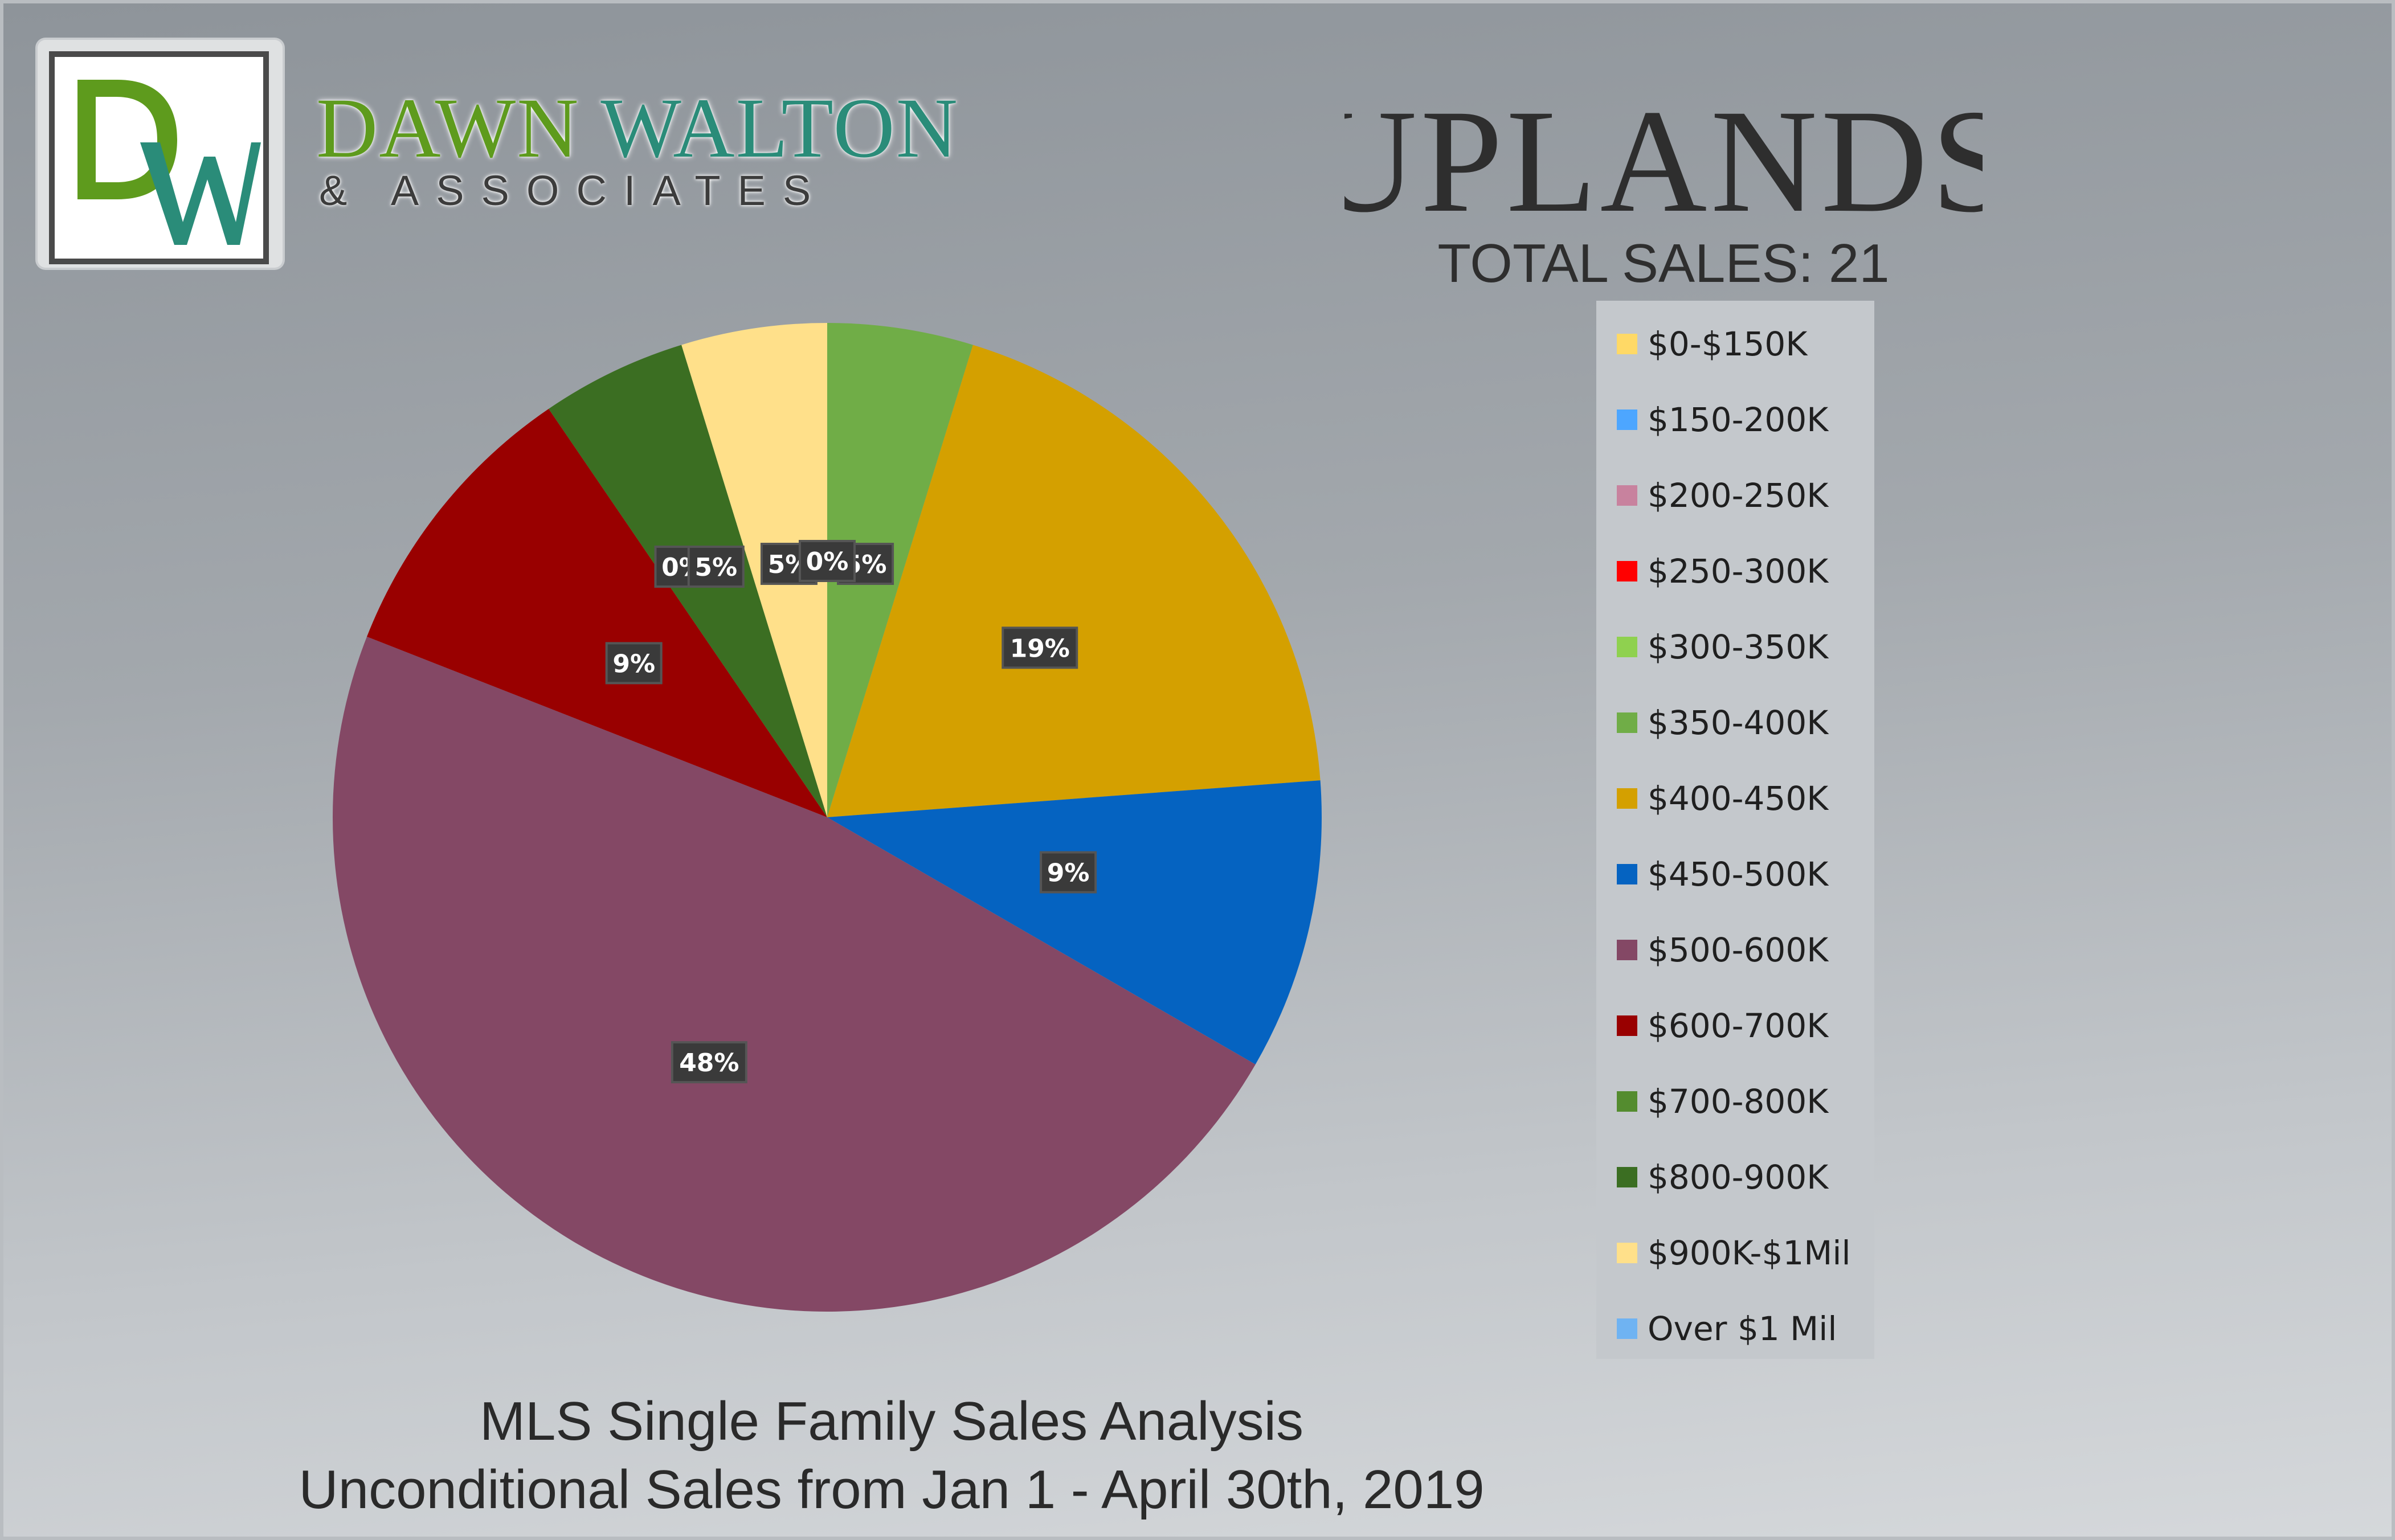  What do you see at coordinates (754, 570) in the screenshot?
I see `pie-slice-900k-1mil` at bounding box center [754, 570].